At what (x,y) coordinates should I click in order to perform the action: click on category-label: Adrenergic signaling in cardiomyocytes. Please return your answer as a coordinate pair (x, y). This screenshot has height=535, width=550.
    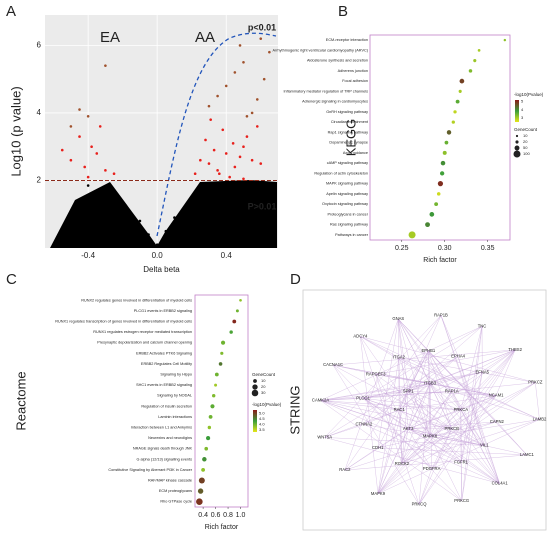
    Looking at the image, I should click on (335, 102).